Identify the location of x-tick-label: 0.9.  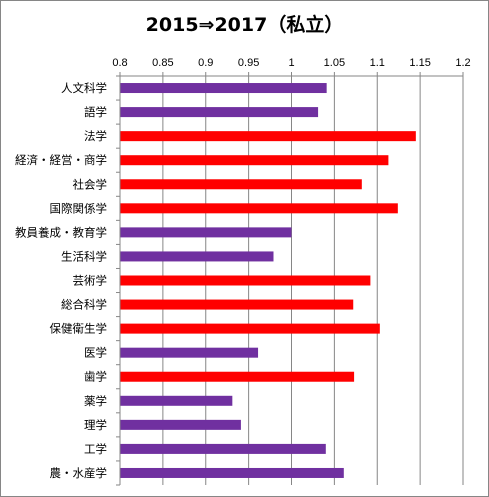
(205, 63).